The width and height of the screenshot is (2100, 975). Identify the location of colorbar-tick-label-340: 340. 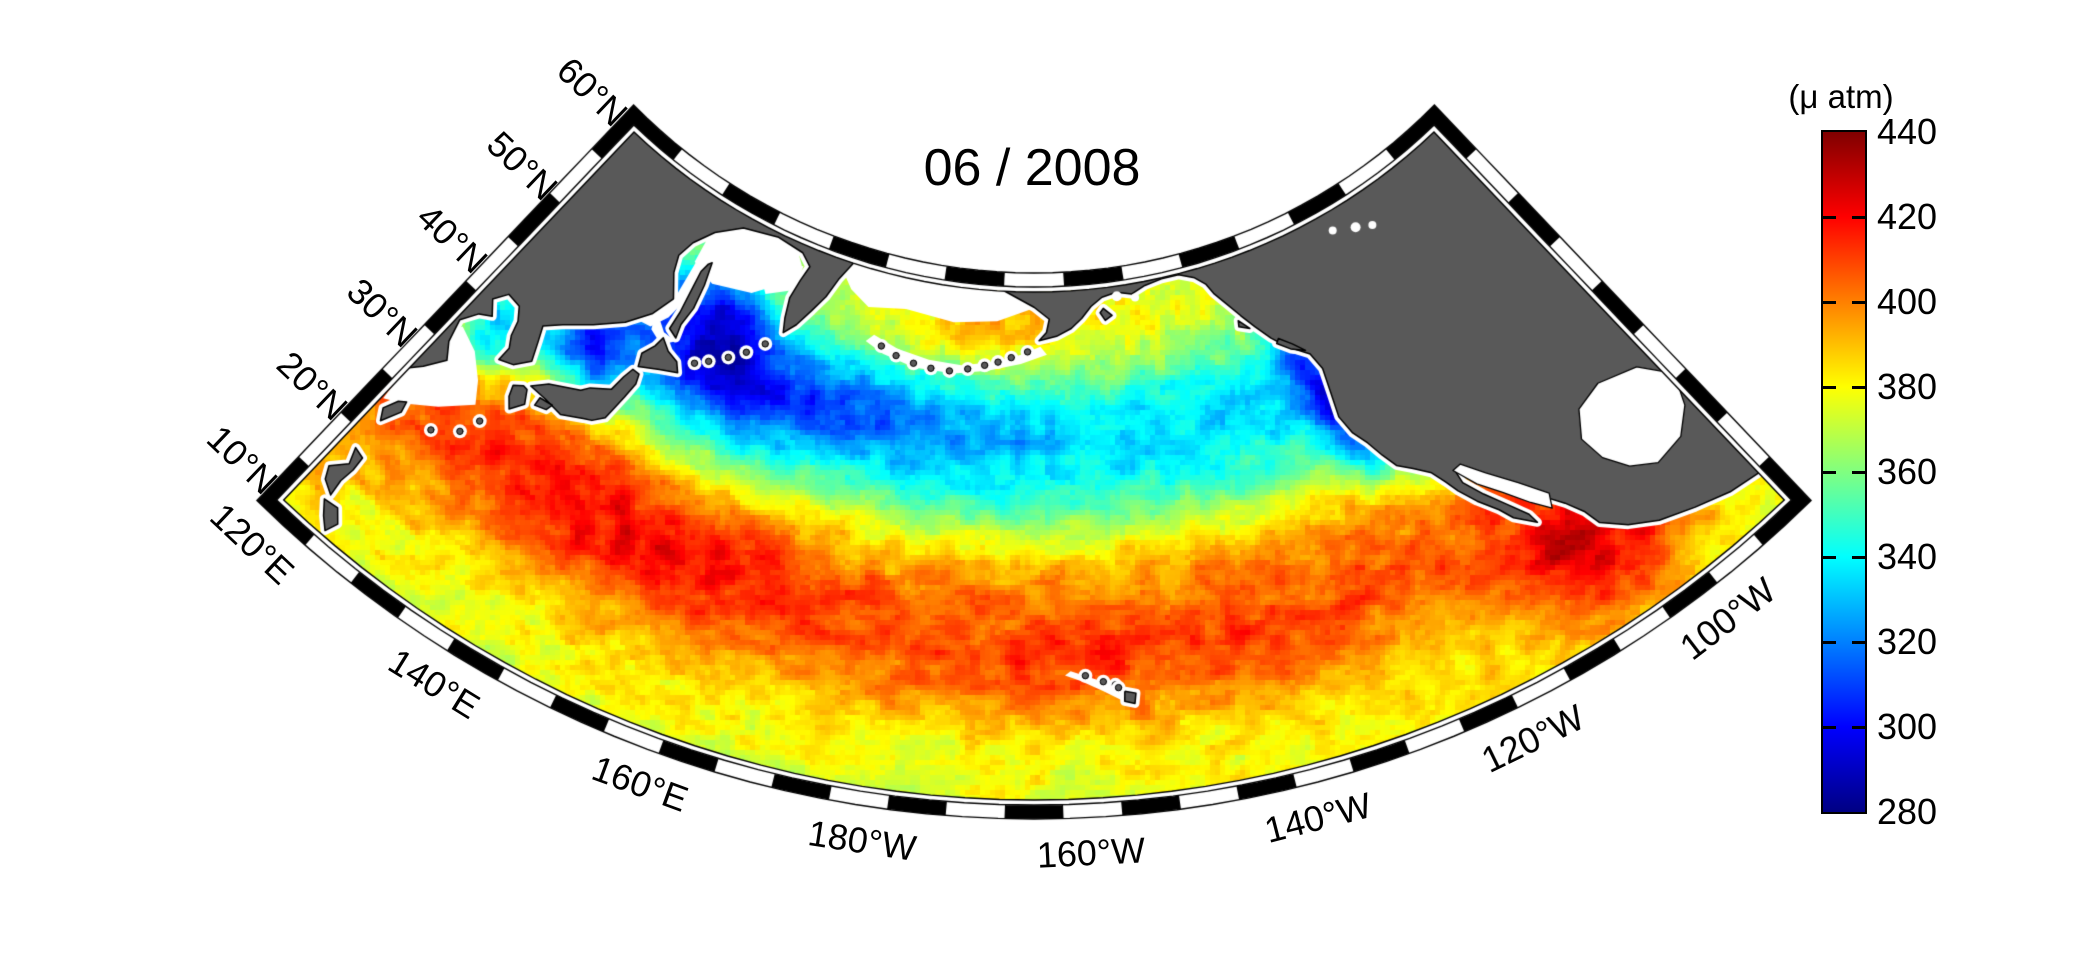
(1907, 556).